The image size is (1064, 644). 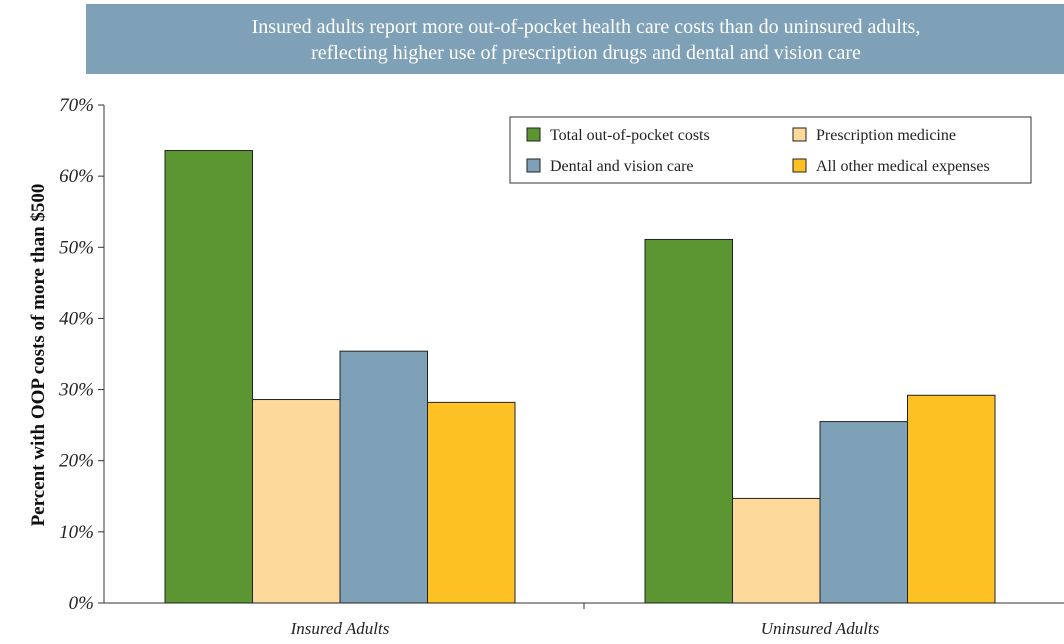 What do you see at coordinates (820, 628) in the screenshot?
I see `x-category-label: Uninsured Adults` at bounding box center [820, 628].